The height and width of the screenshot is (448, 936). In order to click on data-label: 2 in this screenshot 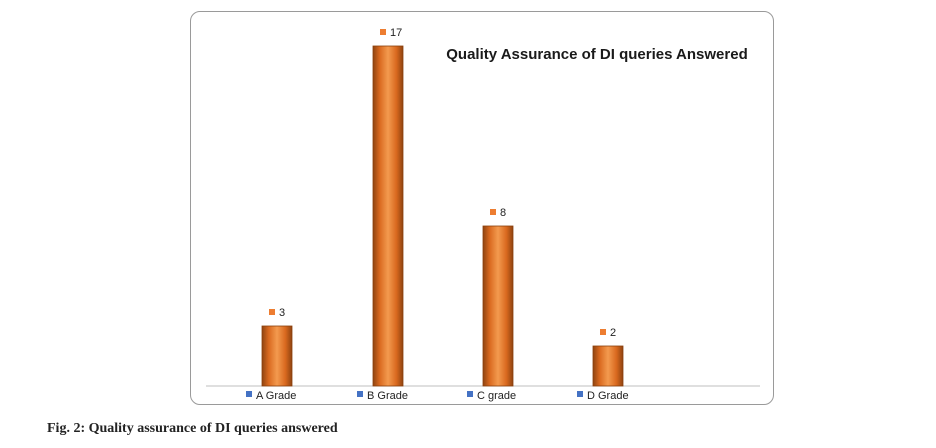, I will do `click(613, 333)`.